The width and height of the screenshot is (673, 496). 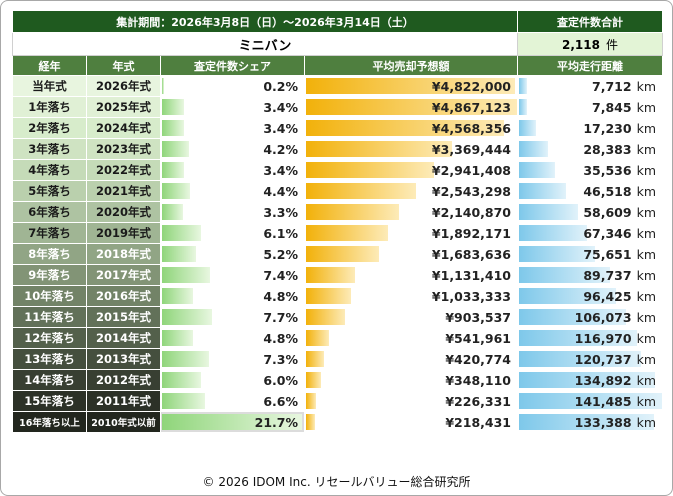 I want to click on price-text: ¥903,537, so click(x=478, y=317).